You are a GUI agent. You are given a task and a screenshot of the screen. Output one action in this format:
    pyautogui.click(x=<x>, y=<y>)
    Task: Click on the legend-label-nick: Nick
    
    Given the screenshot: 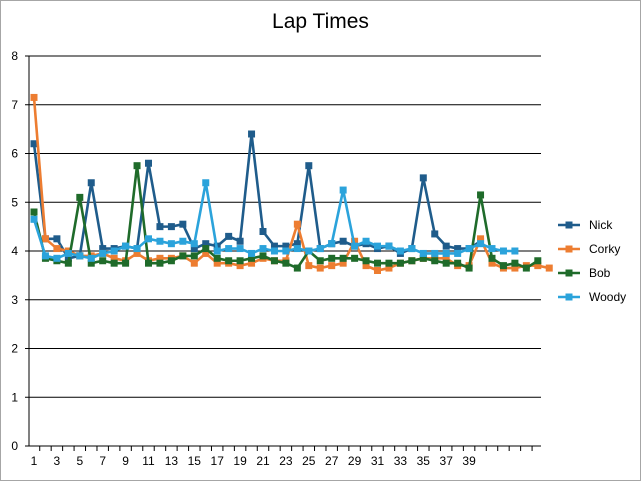 What is the action you would take?
    pyautogui.click(x=601, y=225)
    